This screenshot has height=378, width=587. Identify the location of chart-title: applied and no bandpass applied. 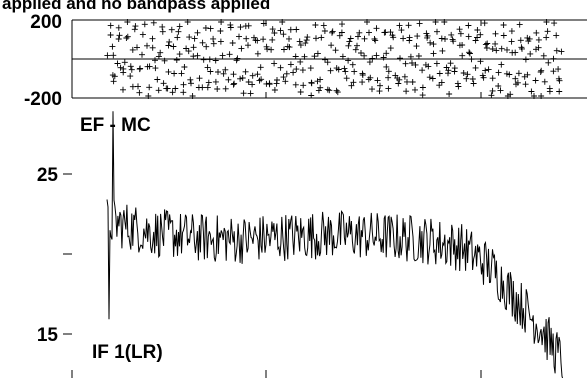
(136, 6).